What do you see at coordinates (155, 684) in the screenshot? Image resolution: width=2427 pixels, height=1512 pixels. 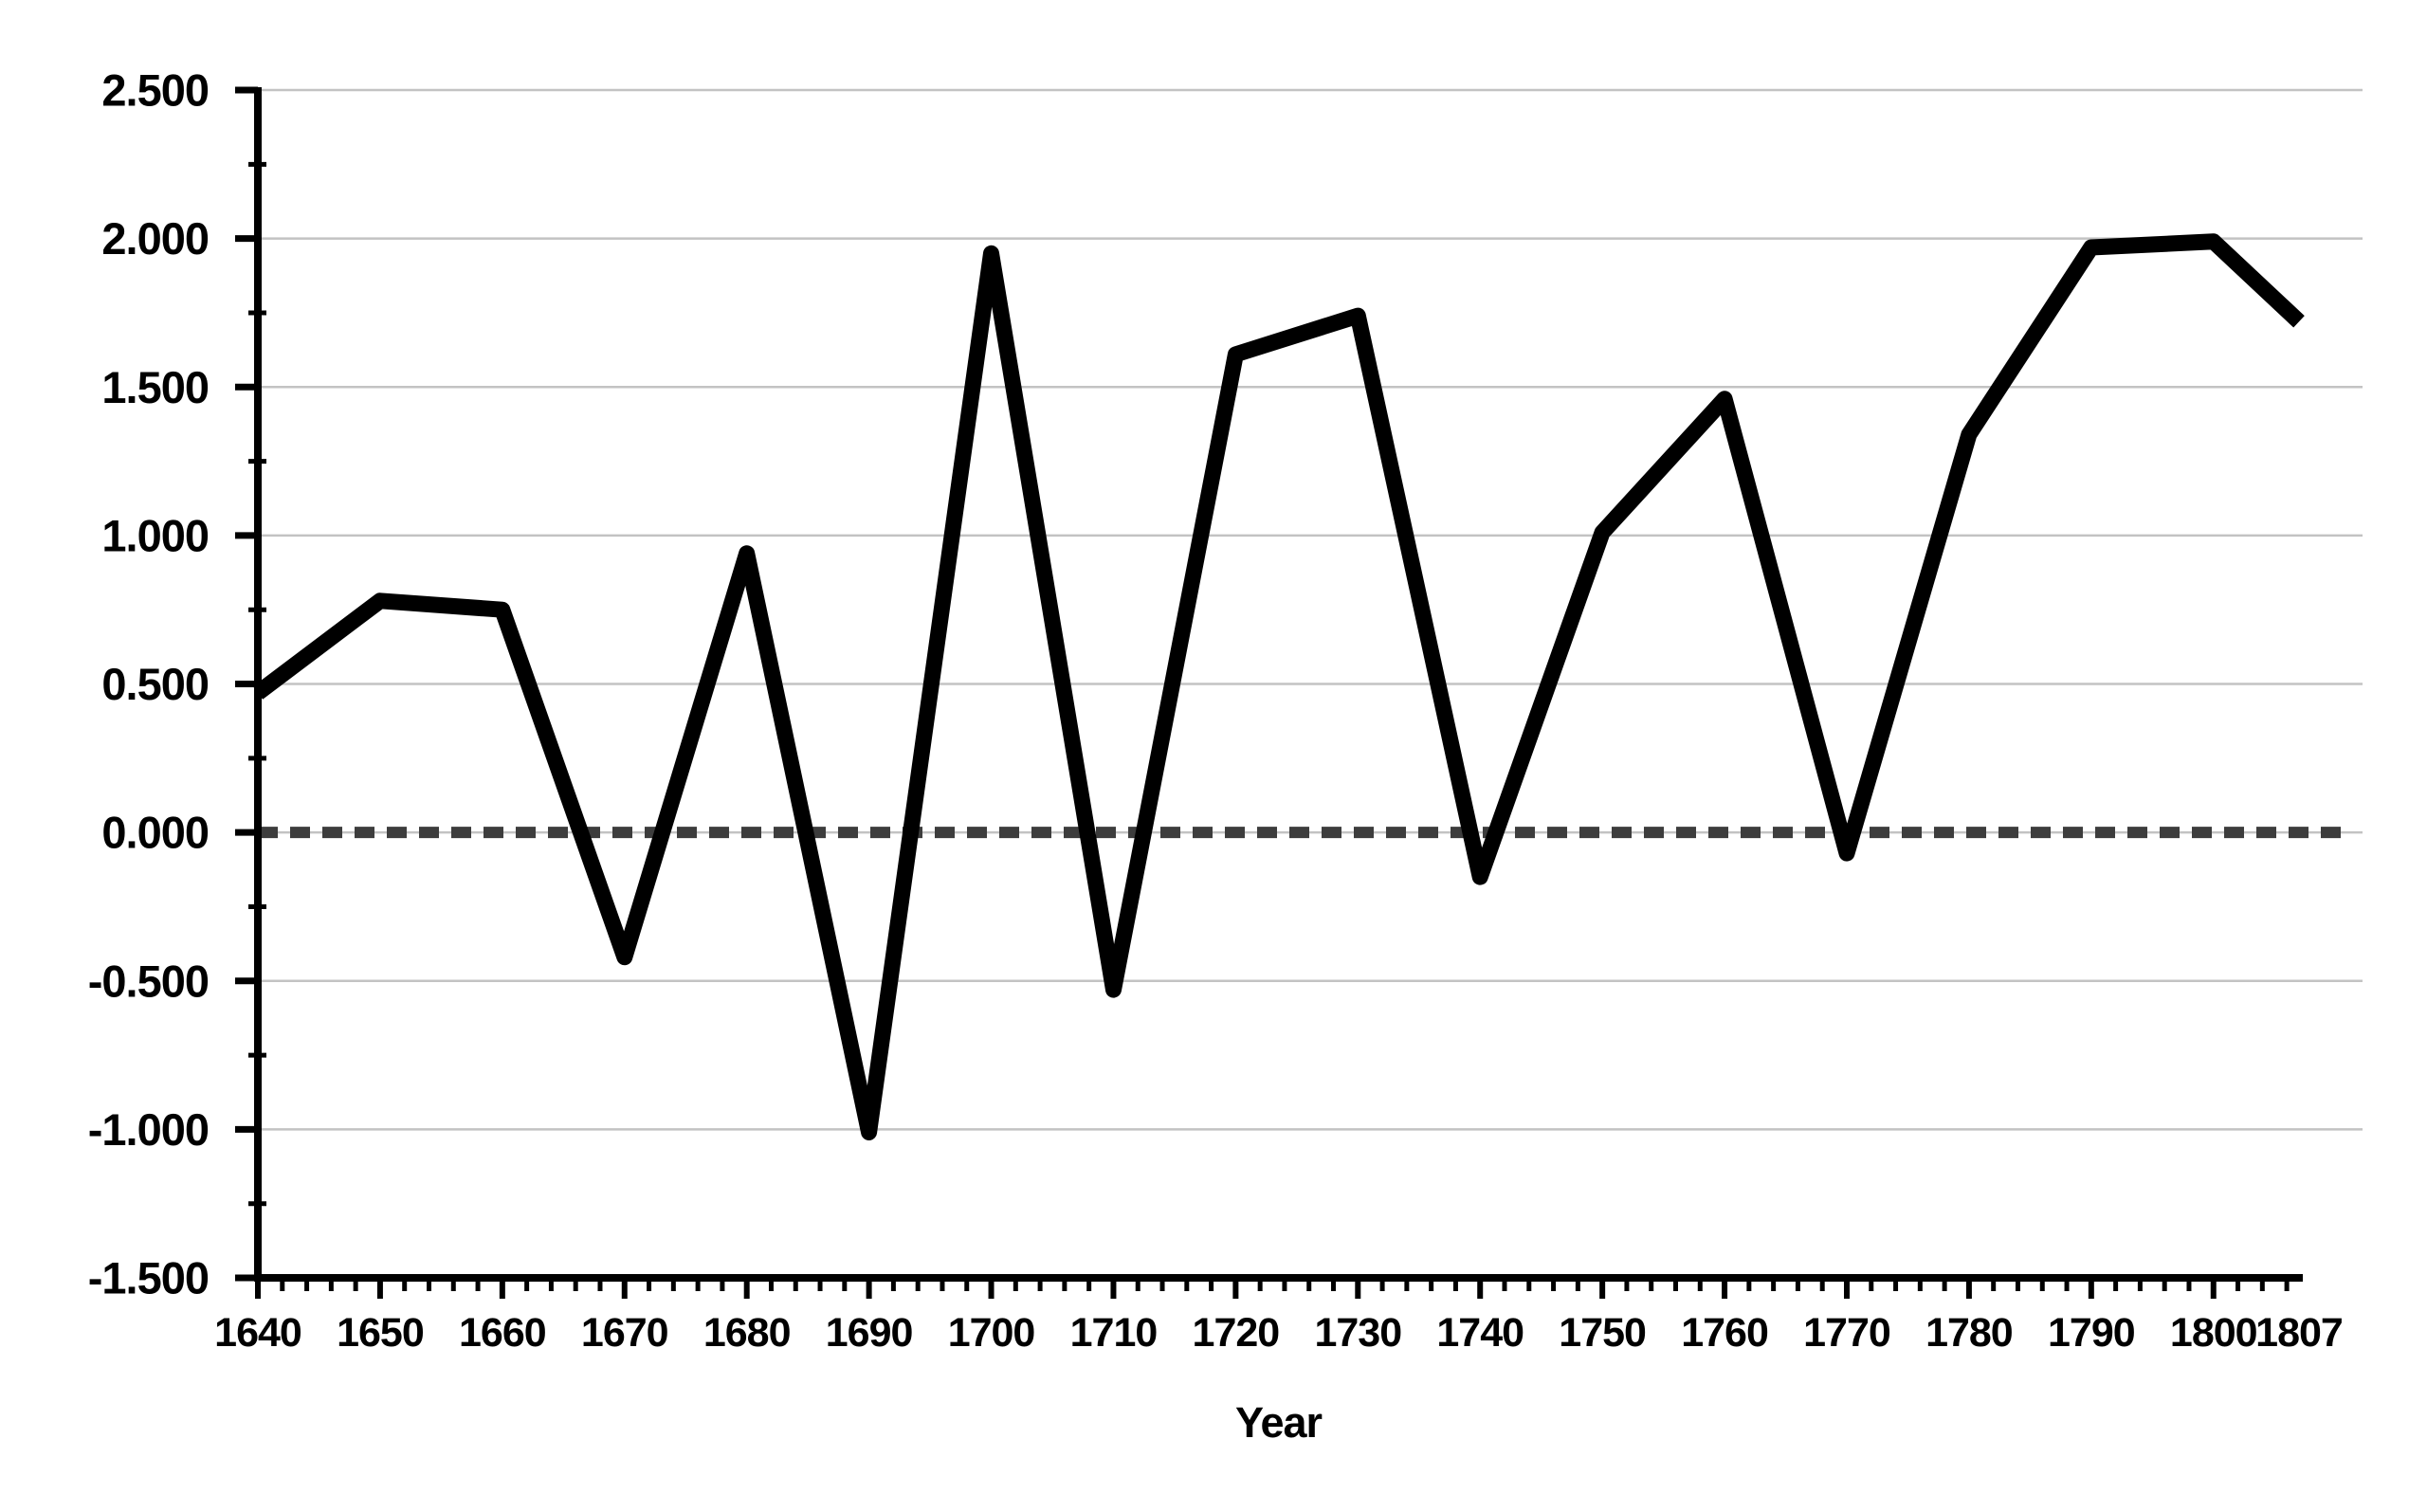 I see `y-tick-label: 0.500` at bounding box center [155, 684].